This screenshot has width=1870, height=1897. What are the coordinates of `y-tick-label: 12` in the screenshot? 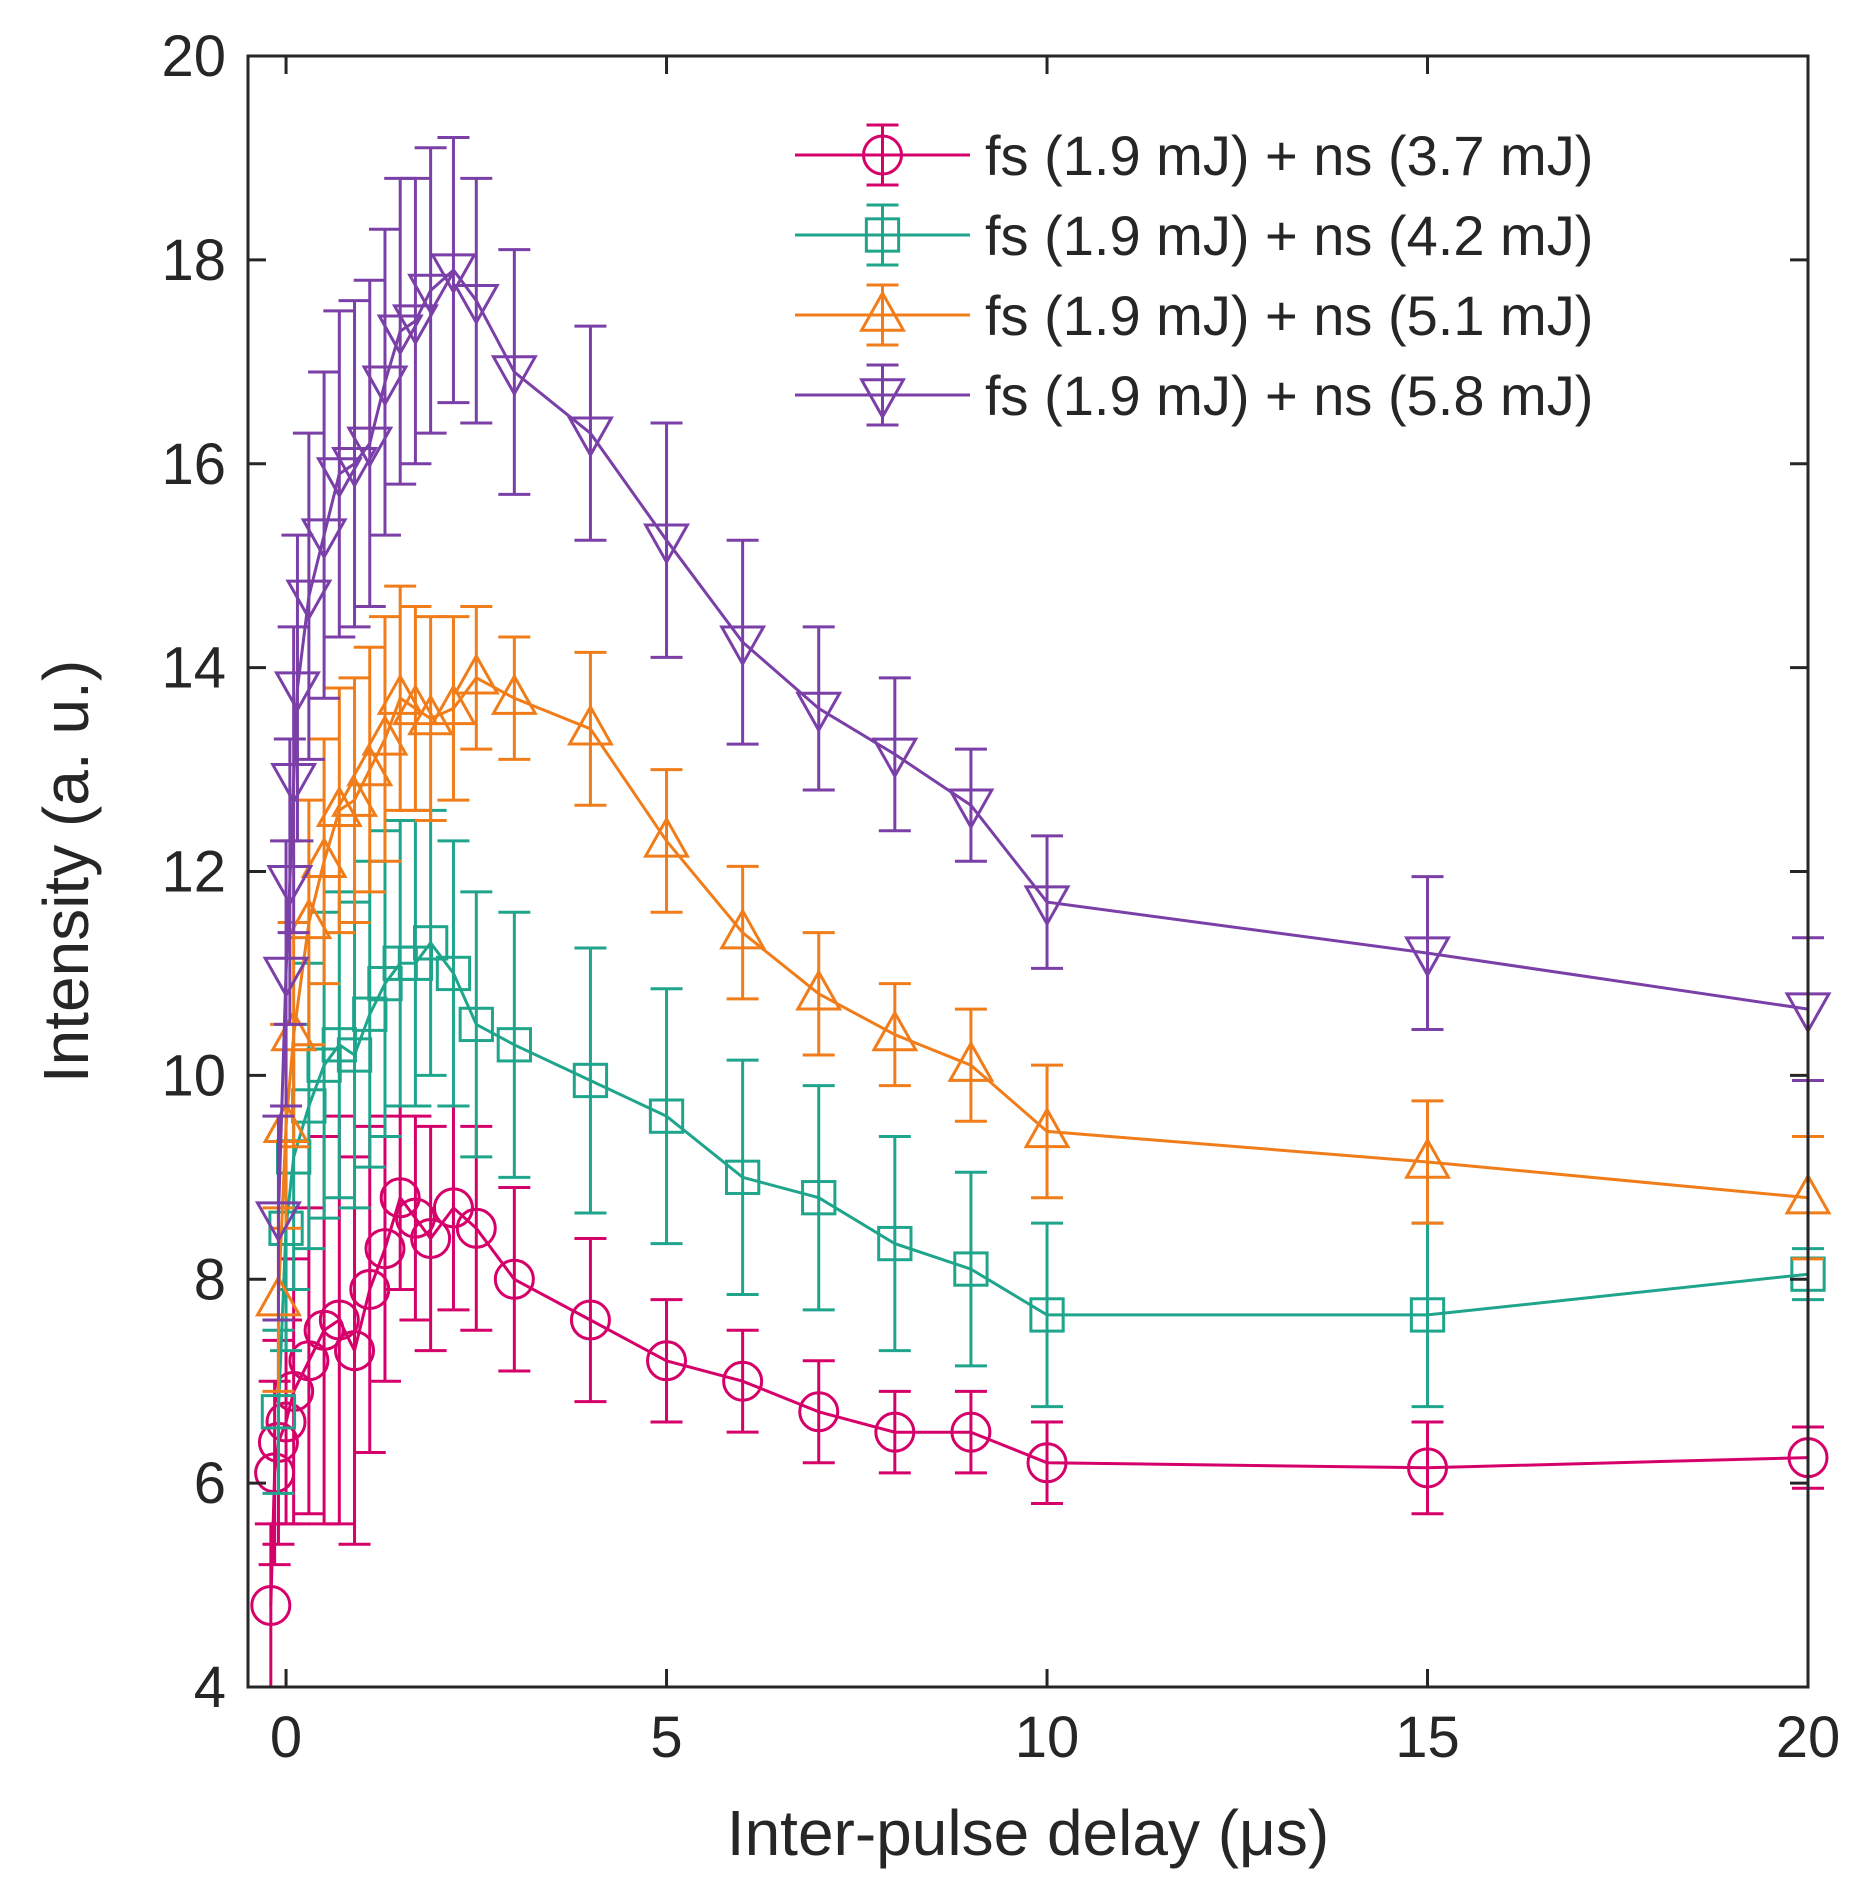 It's located at (193, 872).